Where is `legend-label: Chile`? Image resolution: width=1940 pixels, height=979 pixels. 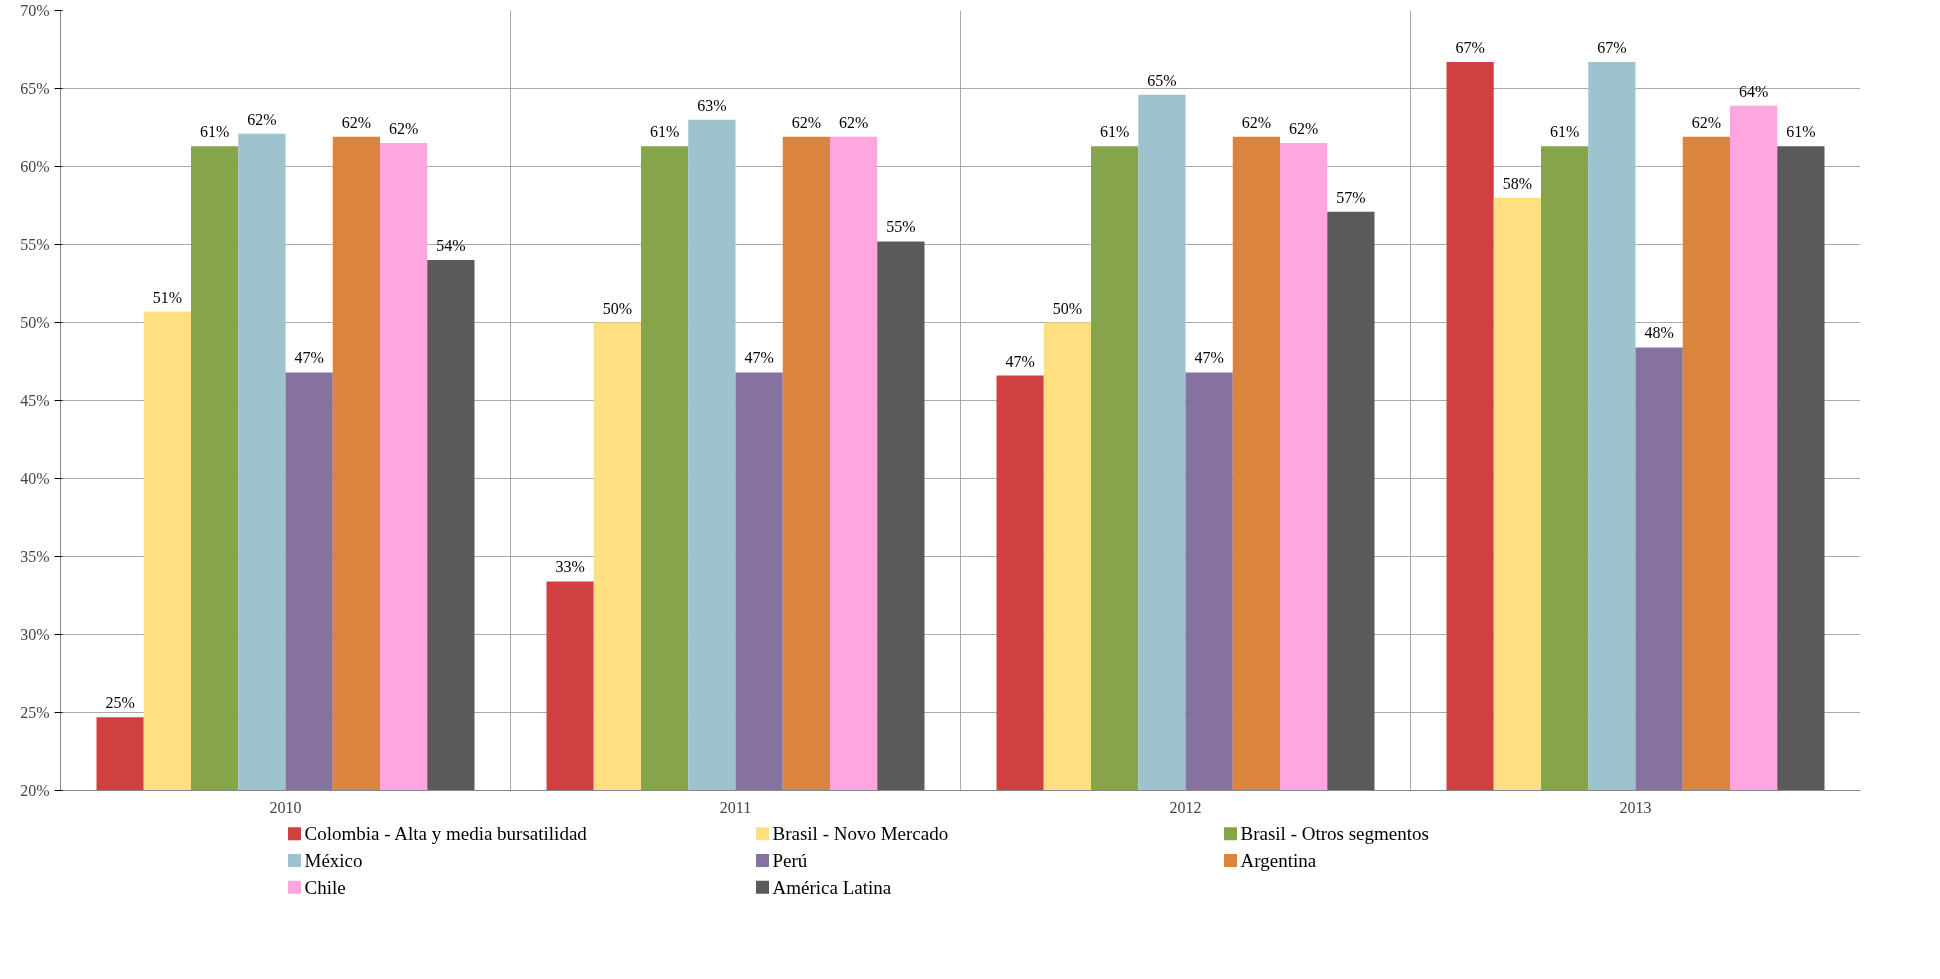
legend-label: Chile is located at coordinates (325, 887).